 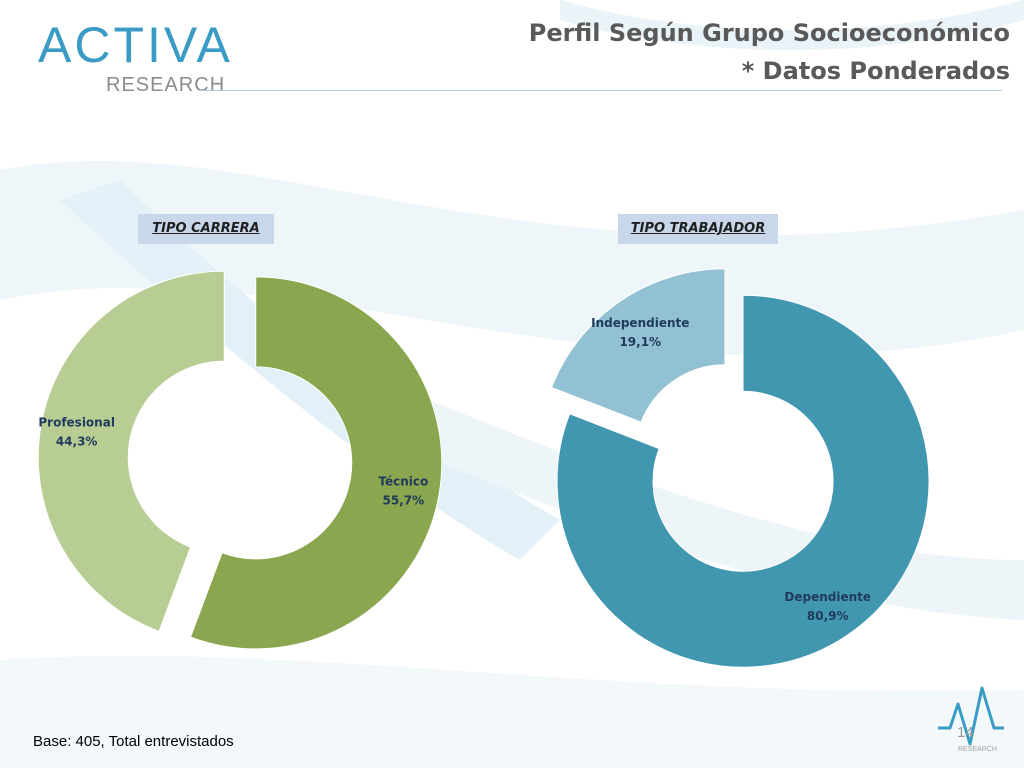 What do you see at coordinates (875, 71) in the screenshot?
I see `title-line-2: * Datos Ponderados` at bounding box center [875, 71].